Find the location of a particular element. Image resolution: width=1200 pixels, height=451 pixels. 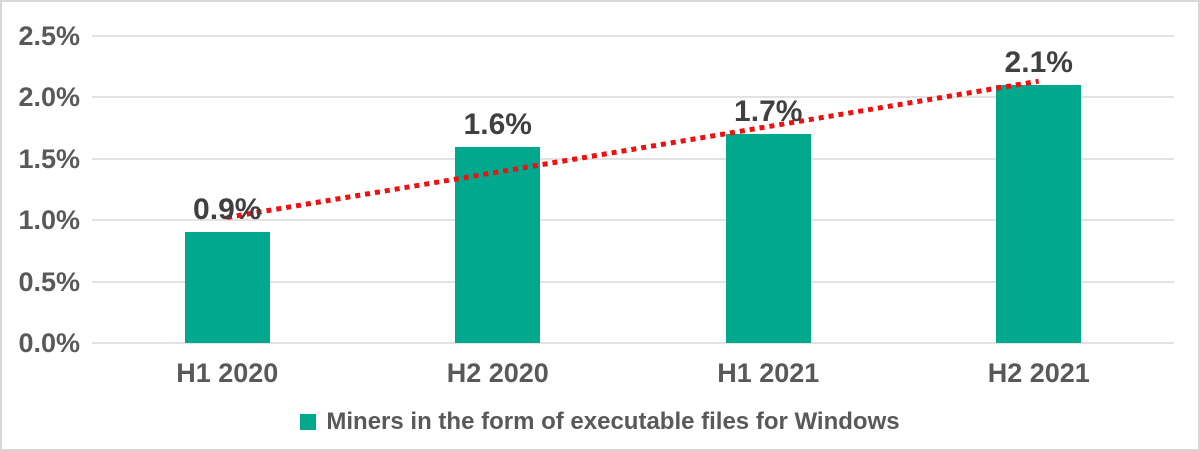

y-axis-tick-label: 0.0% is located at coordinates (49, 343).